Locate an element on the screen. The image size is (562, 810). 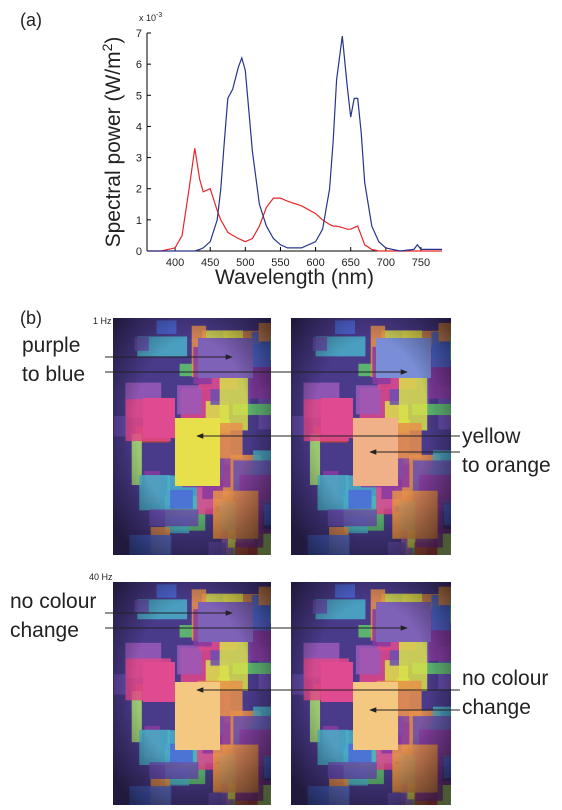
y-tick-label: 5 is located at coordinates (139, 96).